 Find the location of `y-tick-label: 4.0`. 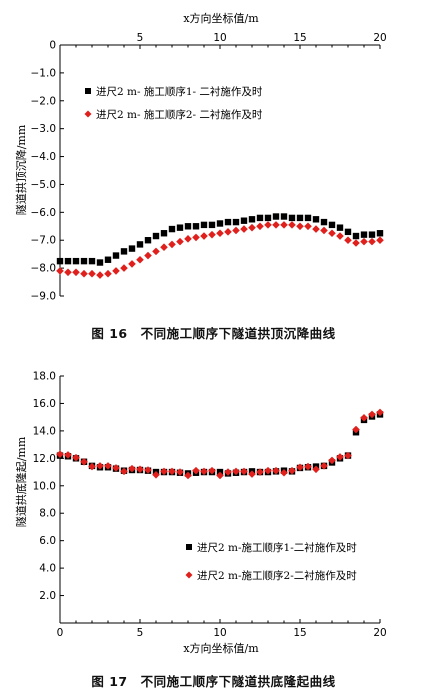

y-tick-label: 4.0 is located at coordinates (47, 569).